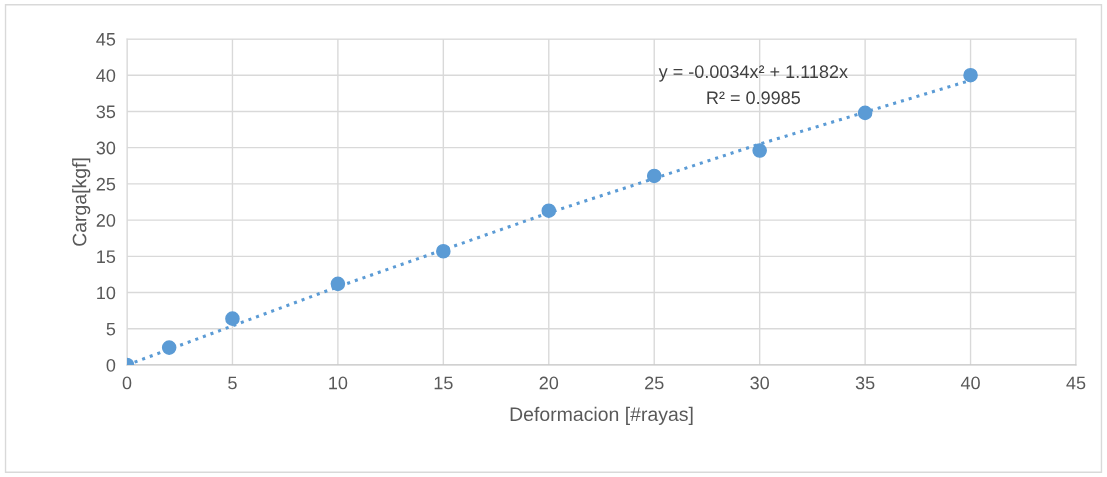 The image size is (1107, 477). I want to click on x-tick-label: 45, so click(1076, 383).